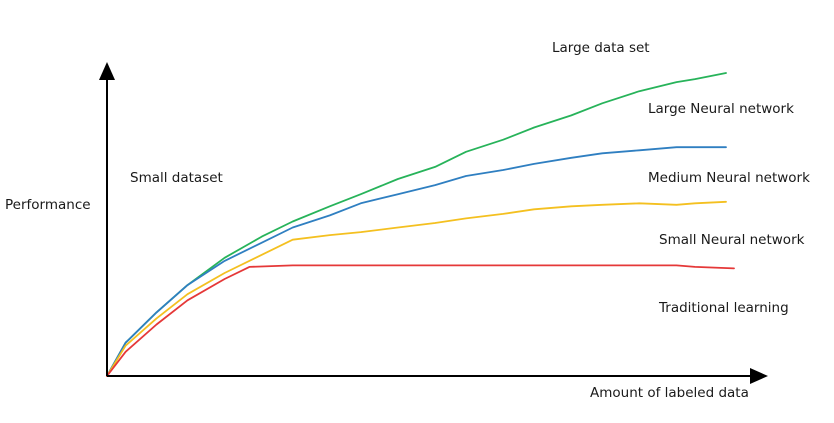 The height and width of the screenshot is (423, 834). What do you see at coordinates (723, 308) in the screenshot?
I see `series-label-traditional-learning: Traditional learning` at bounding box center [723, 308].